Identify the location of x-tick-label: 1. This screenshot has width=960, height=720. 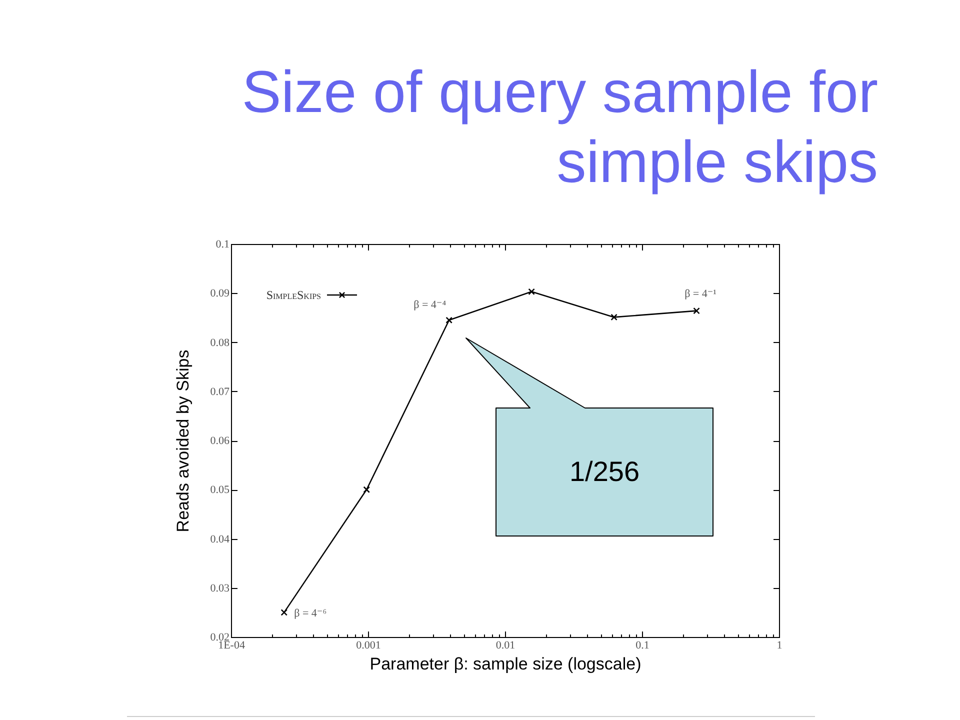
(779, 646).